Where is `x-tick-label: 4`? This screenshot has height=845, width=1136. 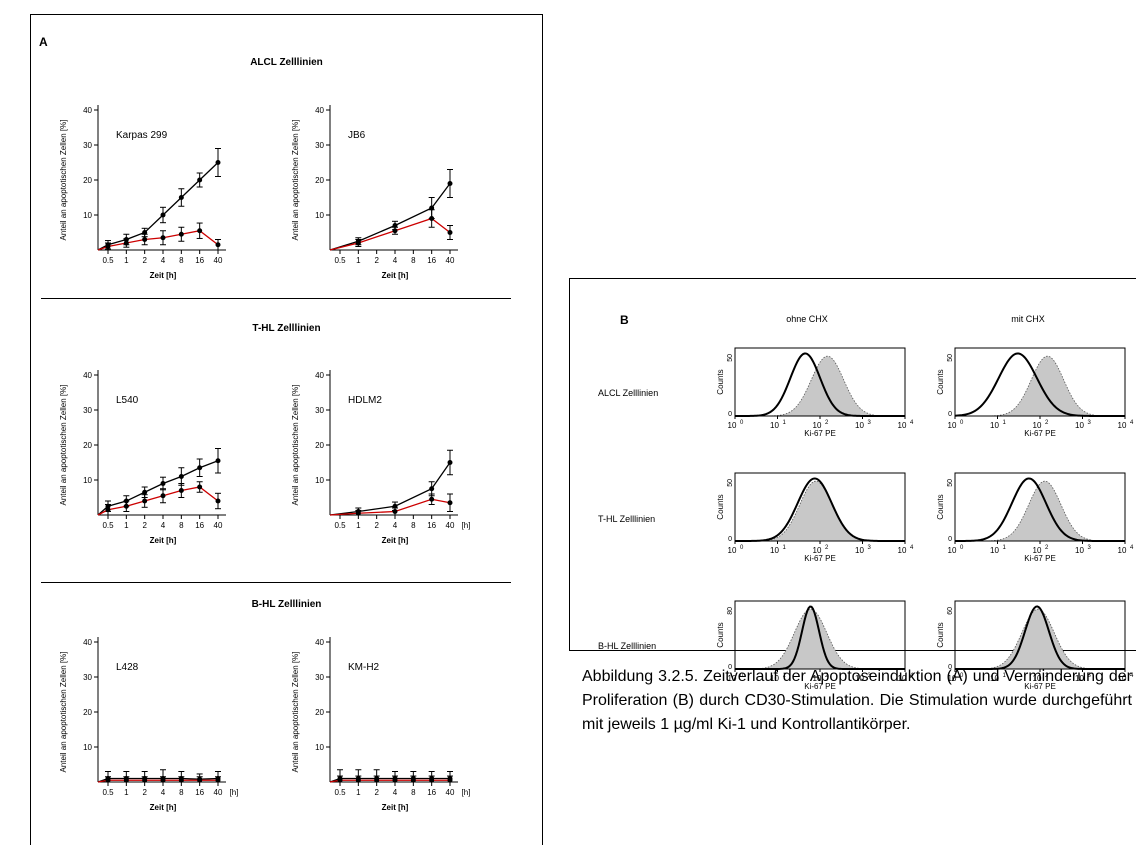
x-tick-label: 4 is located at coordinates (163, 525).